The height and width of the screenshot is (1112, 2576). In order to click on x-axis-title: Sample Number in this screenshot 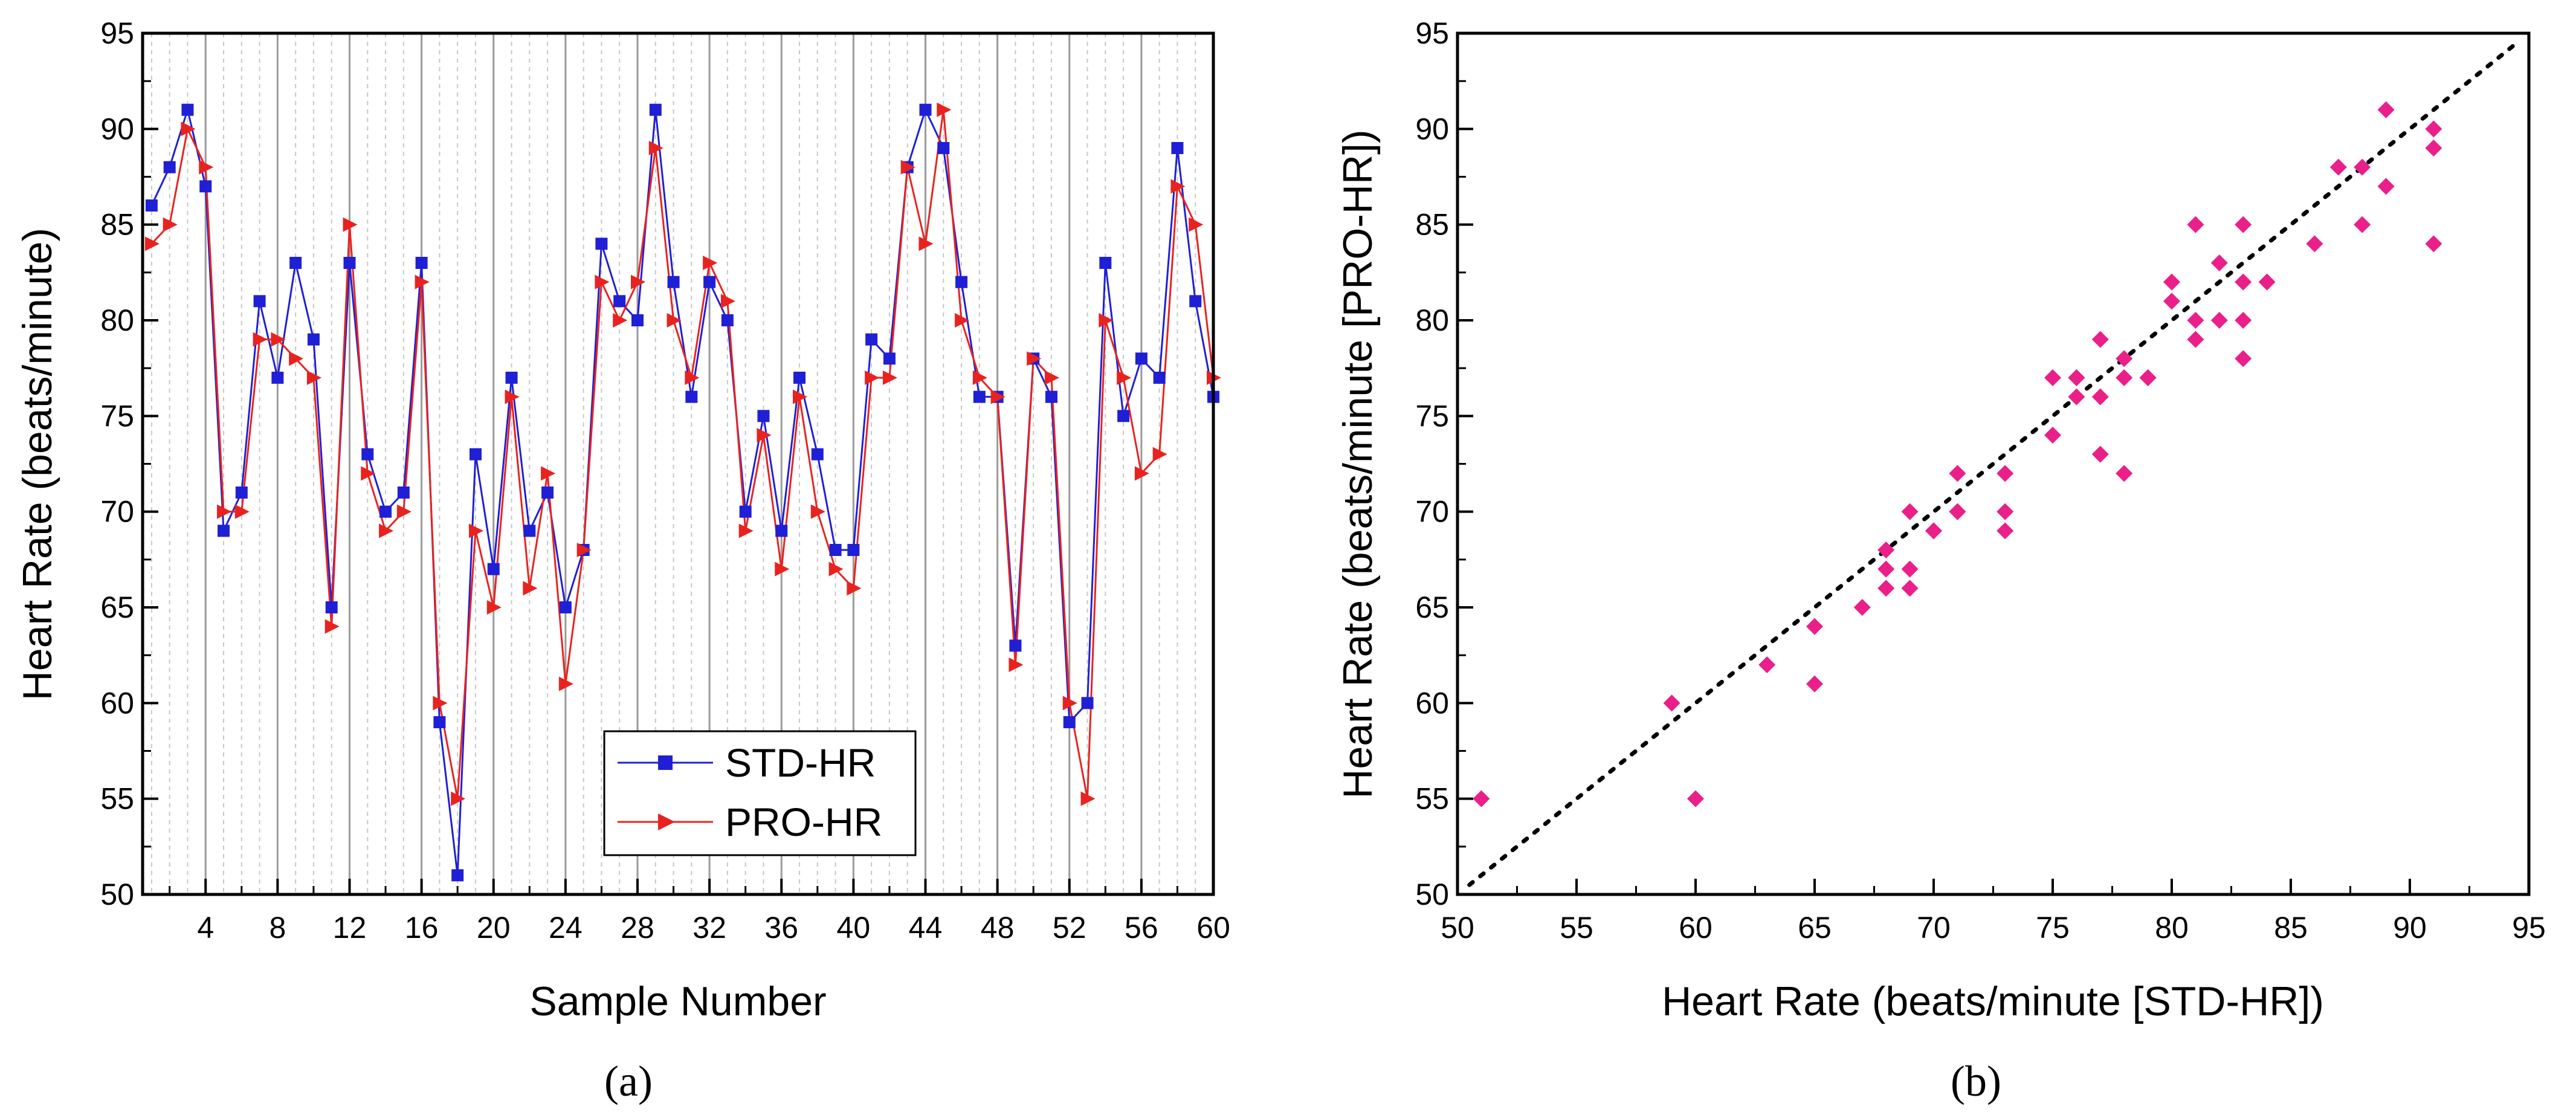, I will do `click(678, 1001)`.